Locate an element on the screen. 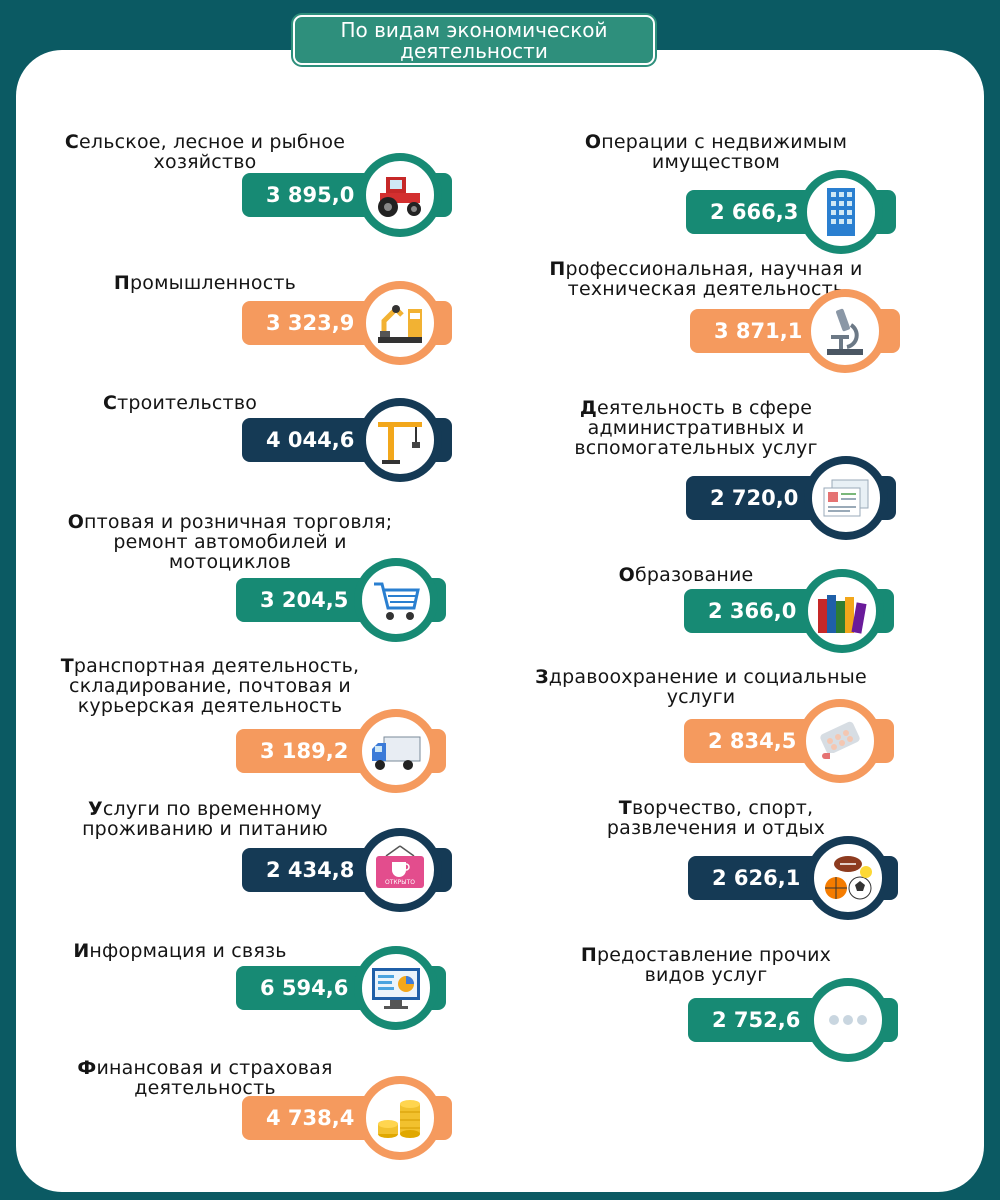 The width and height of the screenshot is (1000, 1200). building-icon is located at coordinates (841, 212).